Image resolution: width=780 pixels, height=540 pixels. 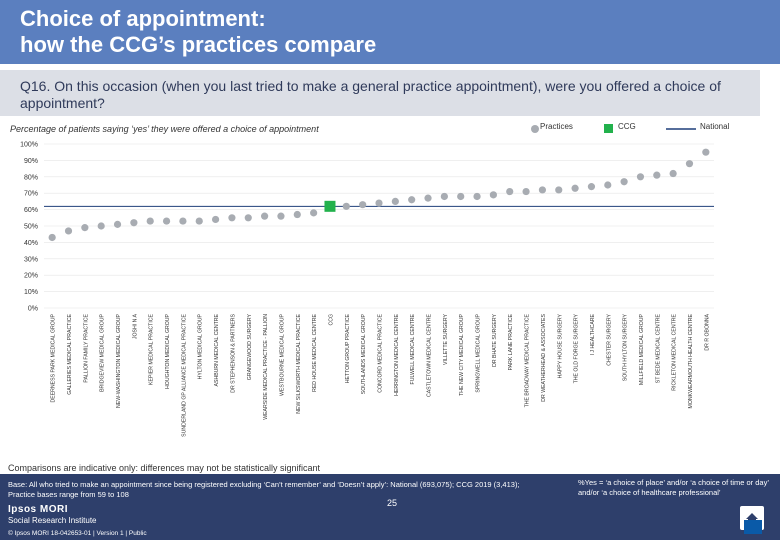 What do you see at coordinates (31, 161) in the screenshot?
I see `y-tick-label: 90%` at bounding box center [31, 161].